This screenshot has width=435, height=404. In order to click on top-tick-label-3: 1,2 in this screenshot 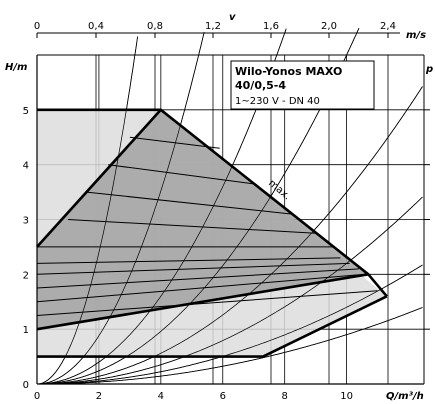, I will do `click(213, 26)`.